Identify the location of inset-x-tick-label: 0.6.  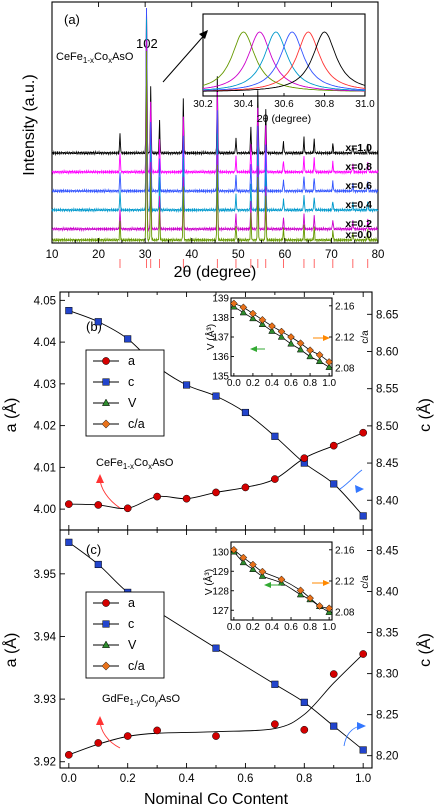
(291, 627).